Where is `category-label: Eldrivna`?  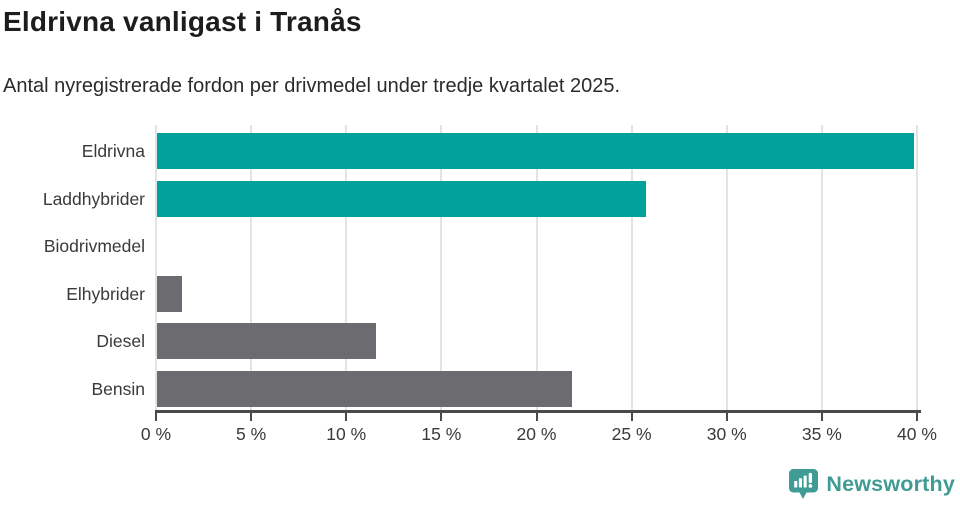
category-label: Eldrivna is located at coordinates (113, 151).